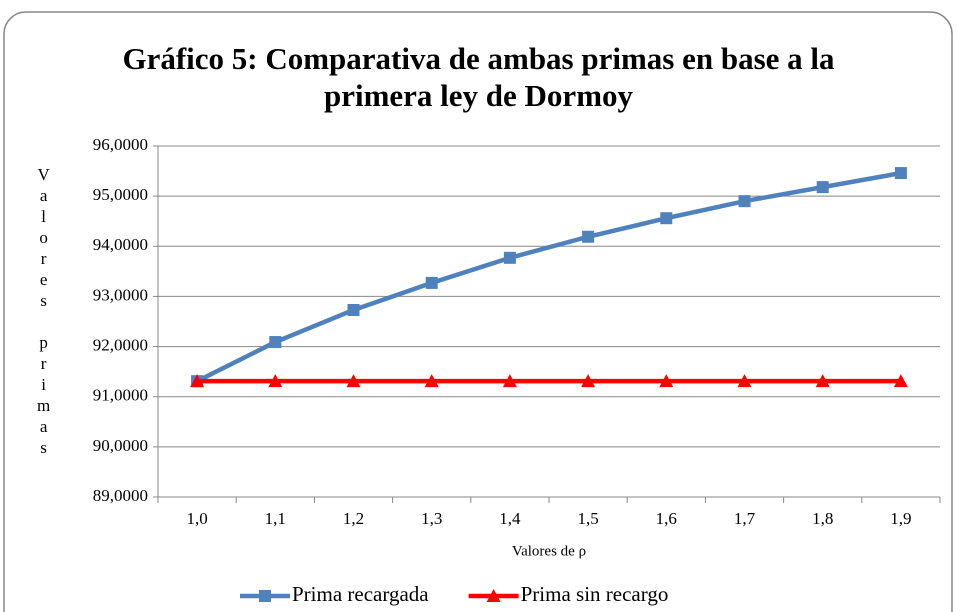  I want to click on legend-label: Prima sin recargo, so click(595, 594).